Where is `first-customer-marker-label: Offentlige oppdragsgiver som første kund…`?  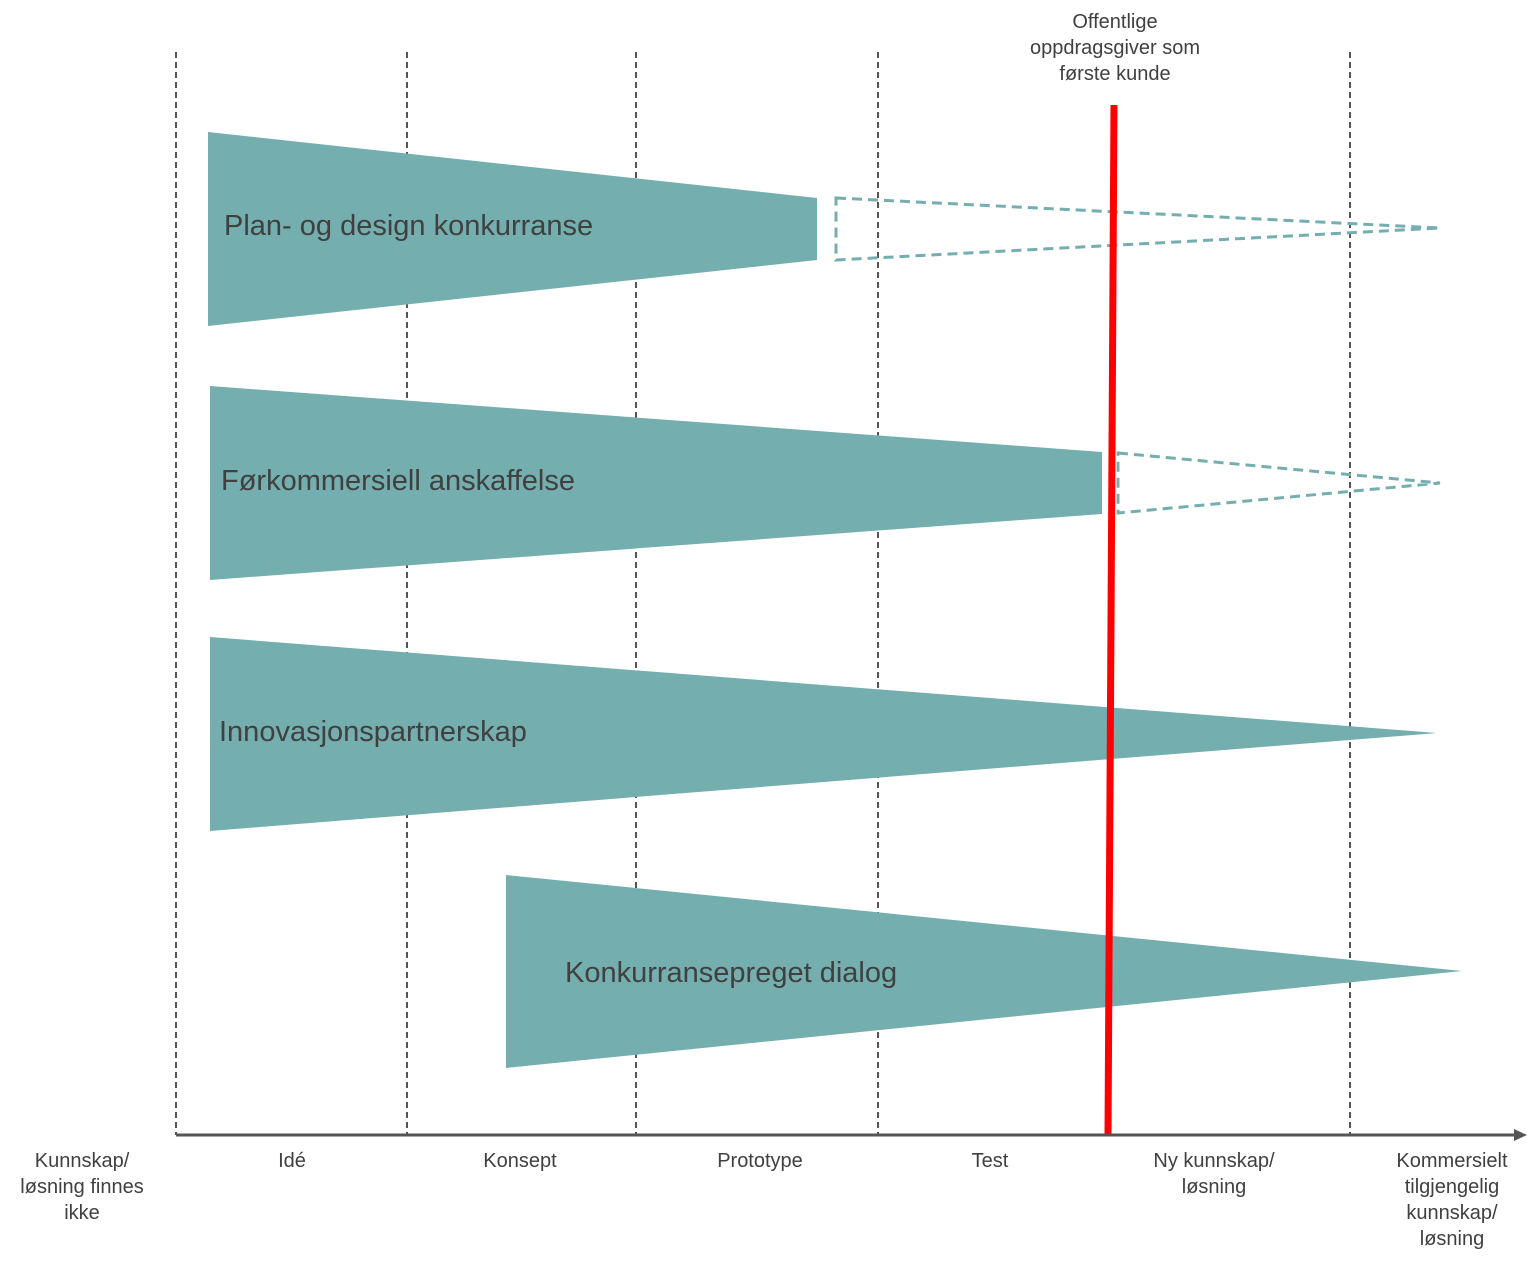 first-customer-marker-label: Offentlige oppdragsgiver som første kund… is located at coordinates (1115, 48).